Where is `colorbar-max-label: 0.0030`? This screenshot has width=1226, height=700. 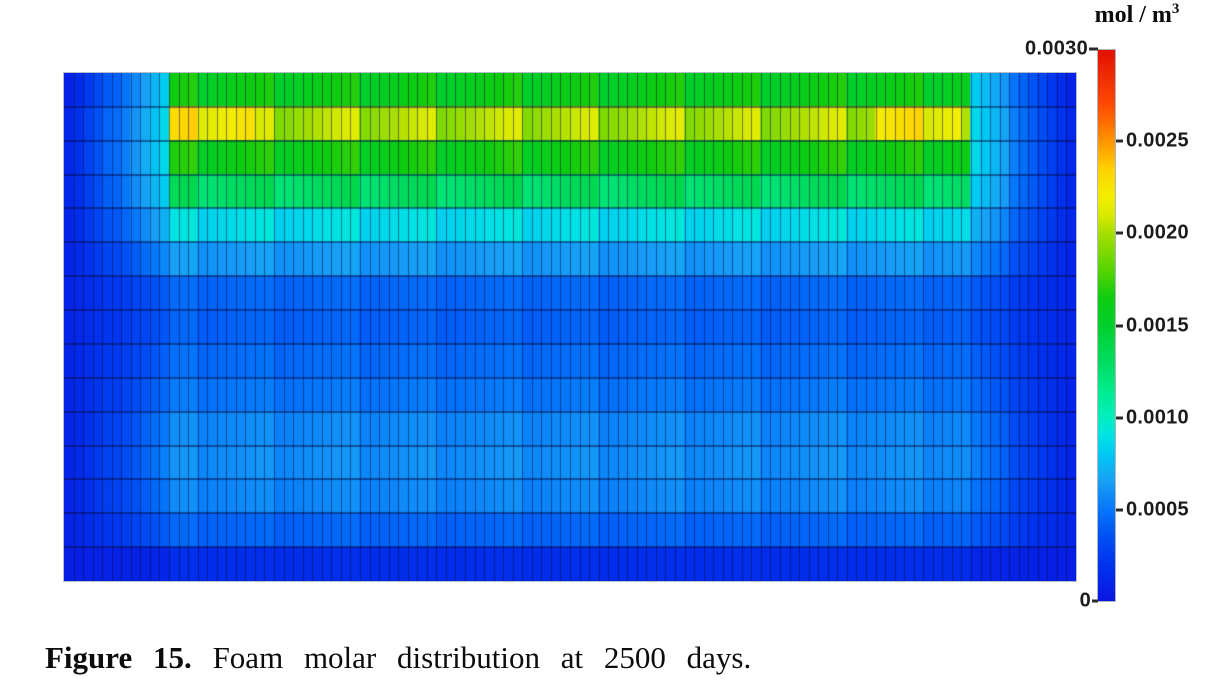 colorbar-max-label: 0.0030 is located at coordinates (1061, 49).